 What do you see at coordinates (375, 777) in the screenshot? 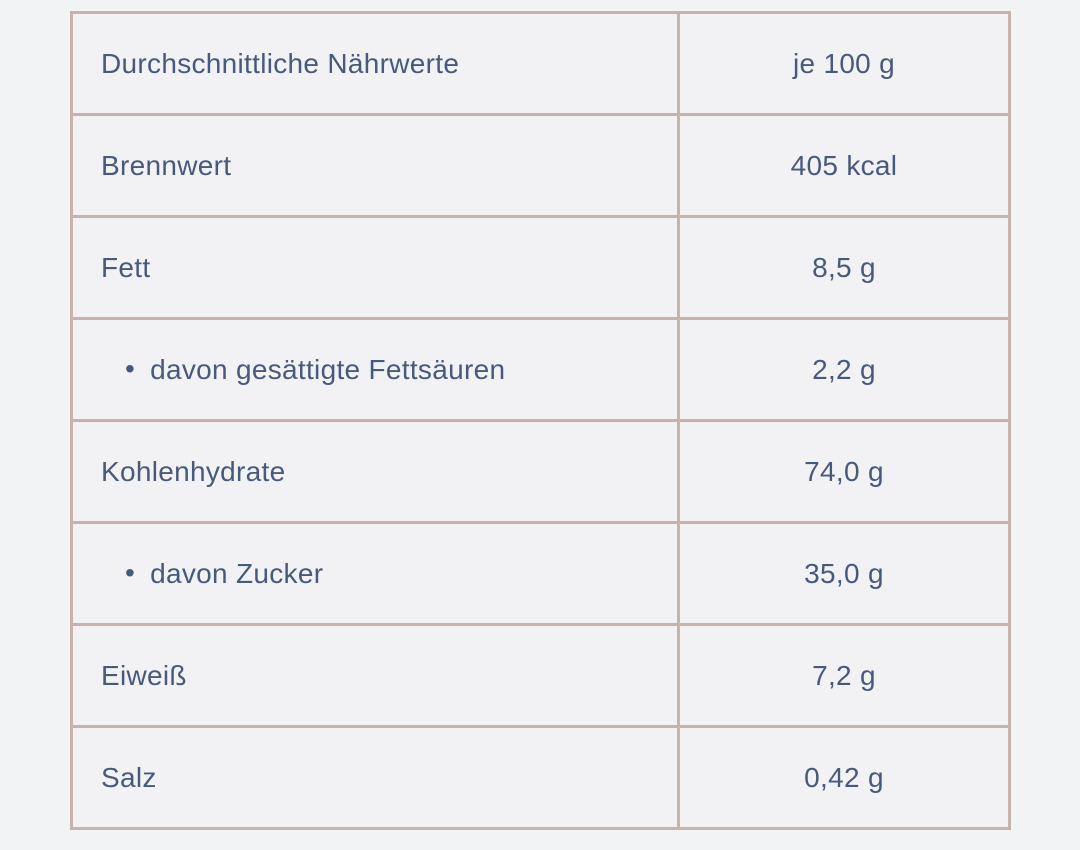
I see `row-label: Salz` at bounding box center [375, 777].